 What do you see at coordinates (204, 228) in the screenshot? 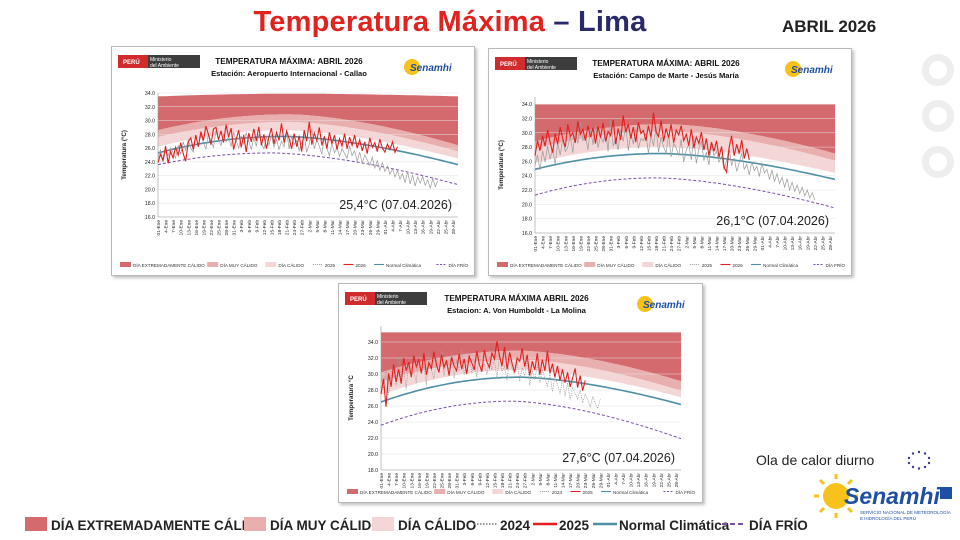
I see `x-tick-label: 19-Ene` at bounding box center [204, 228].